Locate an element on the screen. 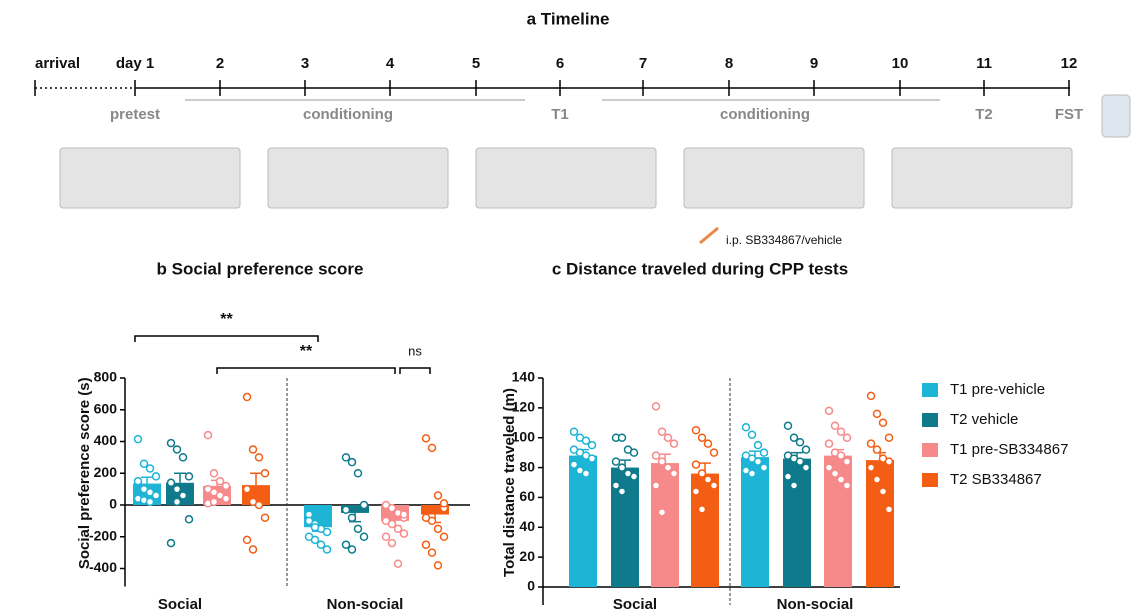 This screenshot has width=1137, height=615. significance-label: ** is located at coordinates (306, 351).